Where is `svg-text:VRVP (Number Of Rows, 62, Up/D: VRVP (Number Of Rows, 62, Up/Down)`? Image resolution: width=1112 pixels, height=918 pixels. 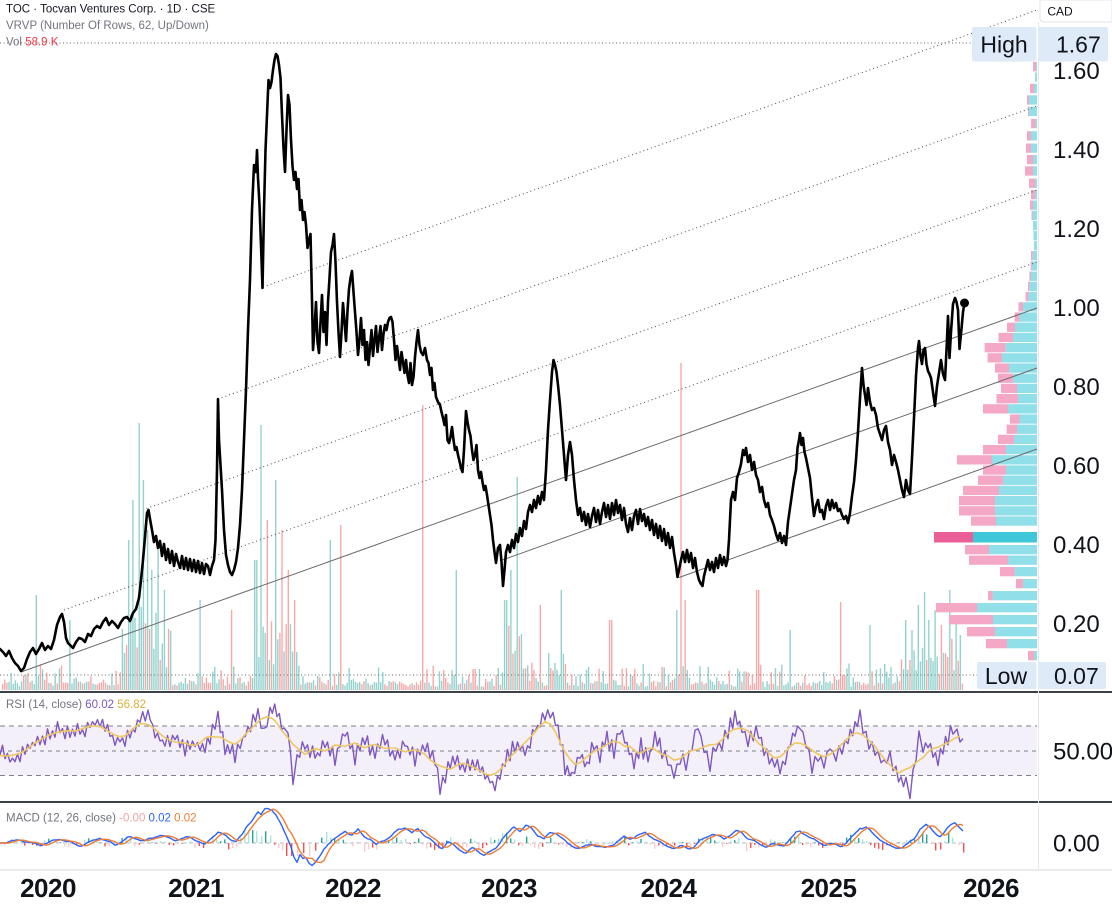
svg-text:VRVP (Number Of Rows, 62, Up/D: VRVP (Number Of Rows, 62, Up/Down) is located at coordinates (107, 26).